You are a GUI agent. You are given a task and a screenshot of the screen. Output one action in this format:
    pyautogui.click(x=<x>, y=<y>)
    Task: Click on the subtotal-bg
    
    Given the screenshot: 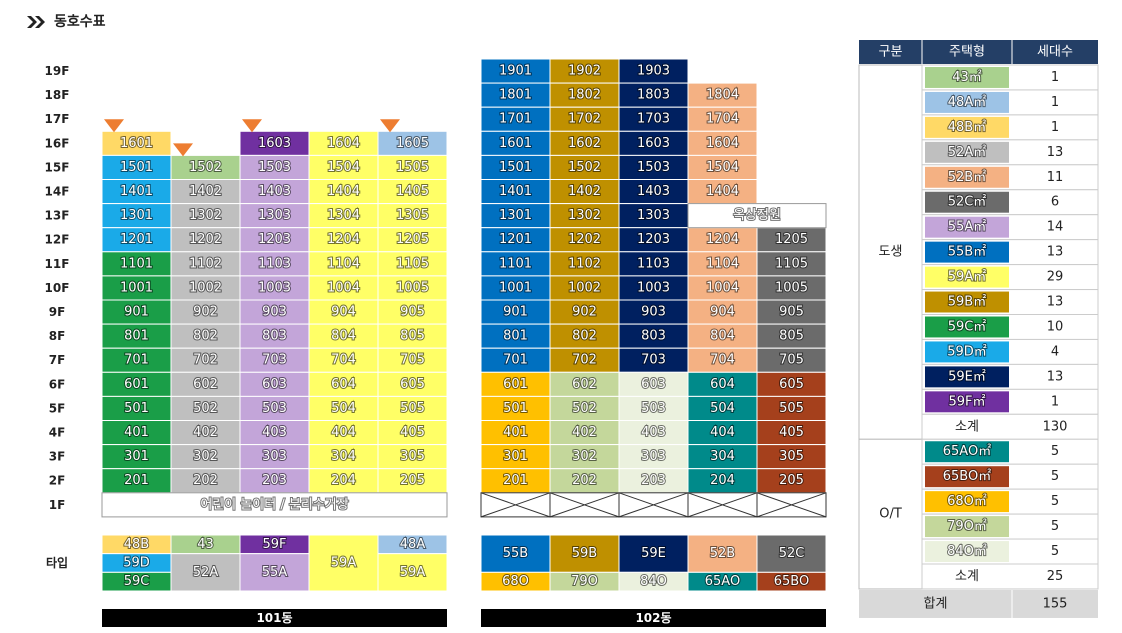 What is the action you would take?
    pyautogui.click(x=1010, y=426)
    